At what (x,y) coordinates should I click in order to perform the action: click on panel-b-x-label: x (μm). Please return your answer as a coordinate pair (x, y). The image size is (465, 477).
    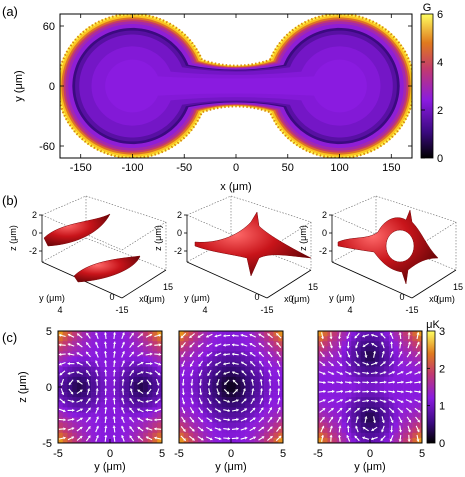
    Looking at the image, I should click on (442, 299).